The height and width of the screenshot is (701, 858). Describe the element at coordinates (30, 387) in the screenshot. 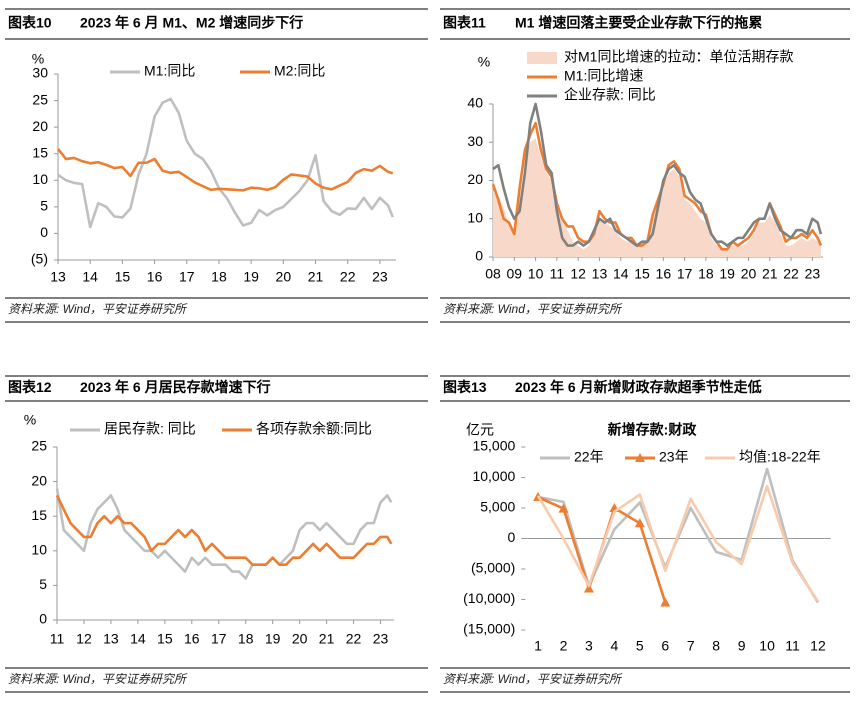

I see `figure-label: 图表12` at that location.